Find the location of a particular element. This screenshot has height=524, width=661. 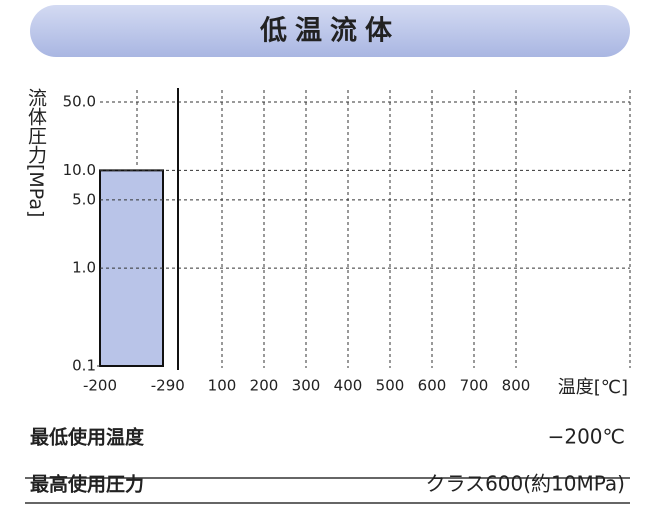

y-tick-label: 10.0 is located at coordinates (79, 170).